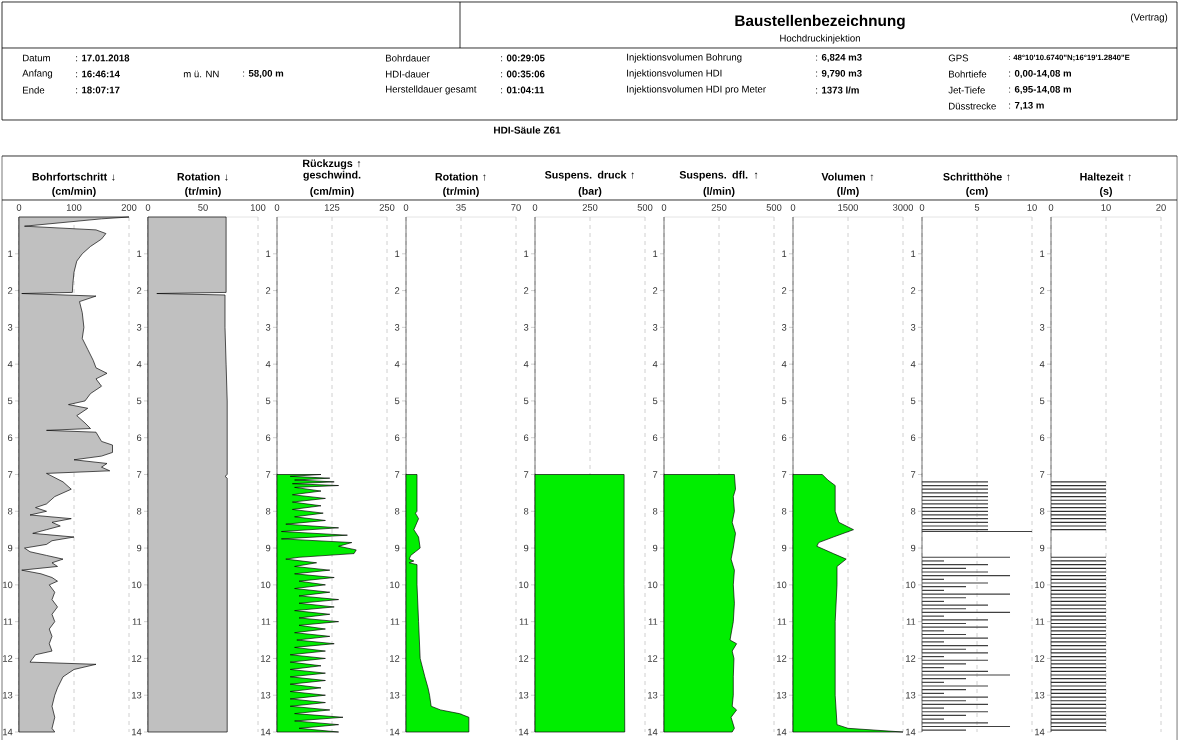 The image size is (1179, 740). I want to click on text: : 0,00-14,08 m, so click(1040, 74).